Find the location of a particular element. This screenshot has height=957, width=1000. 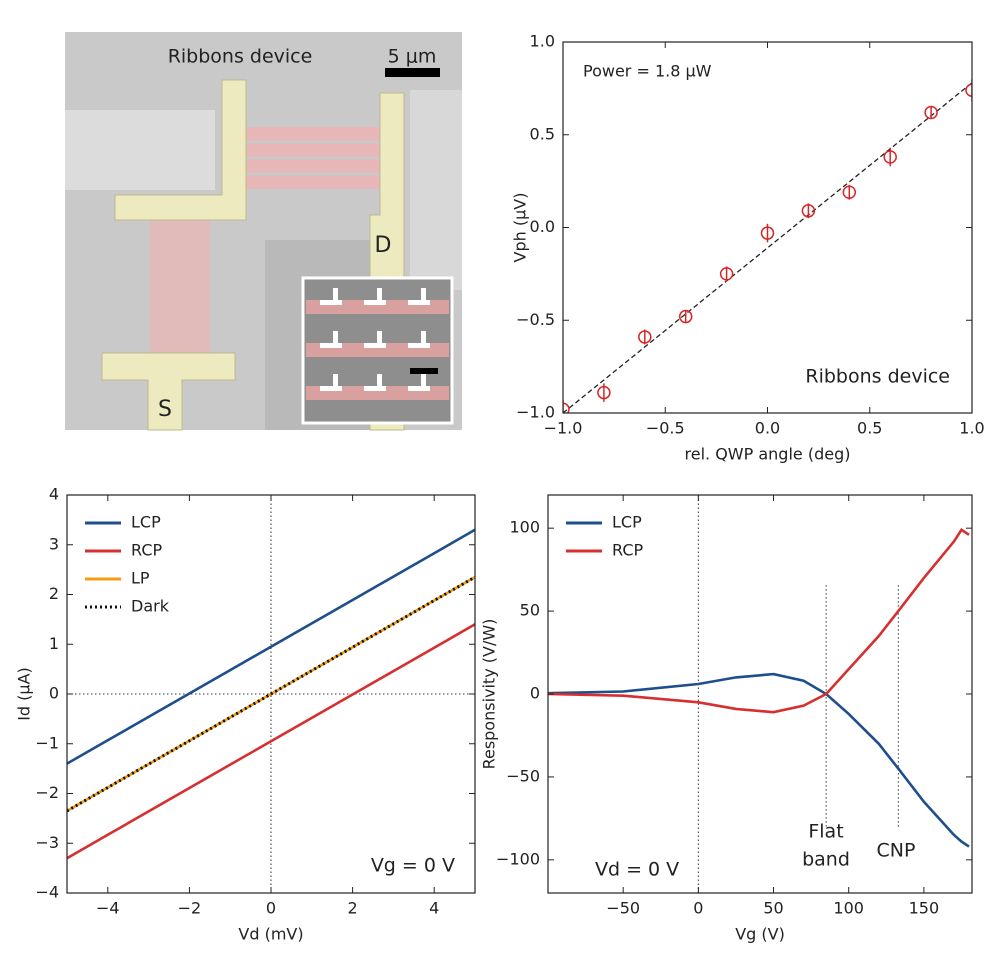

y-tick-label: −100 is located at coordinates (518, 858).